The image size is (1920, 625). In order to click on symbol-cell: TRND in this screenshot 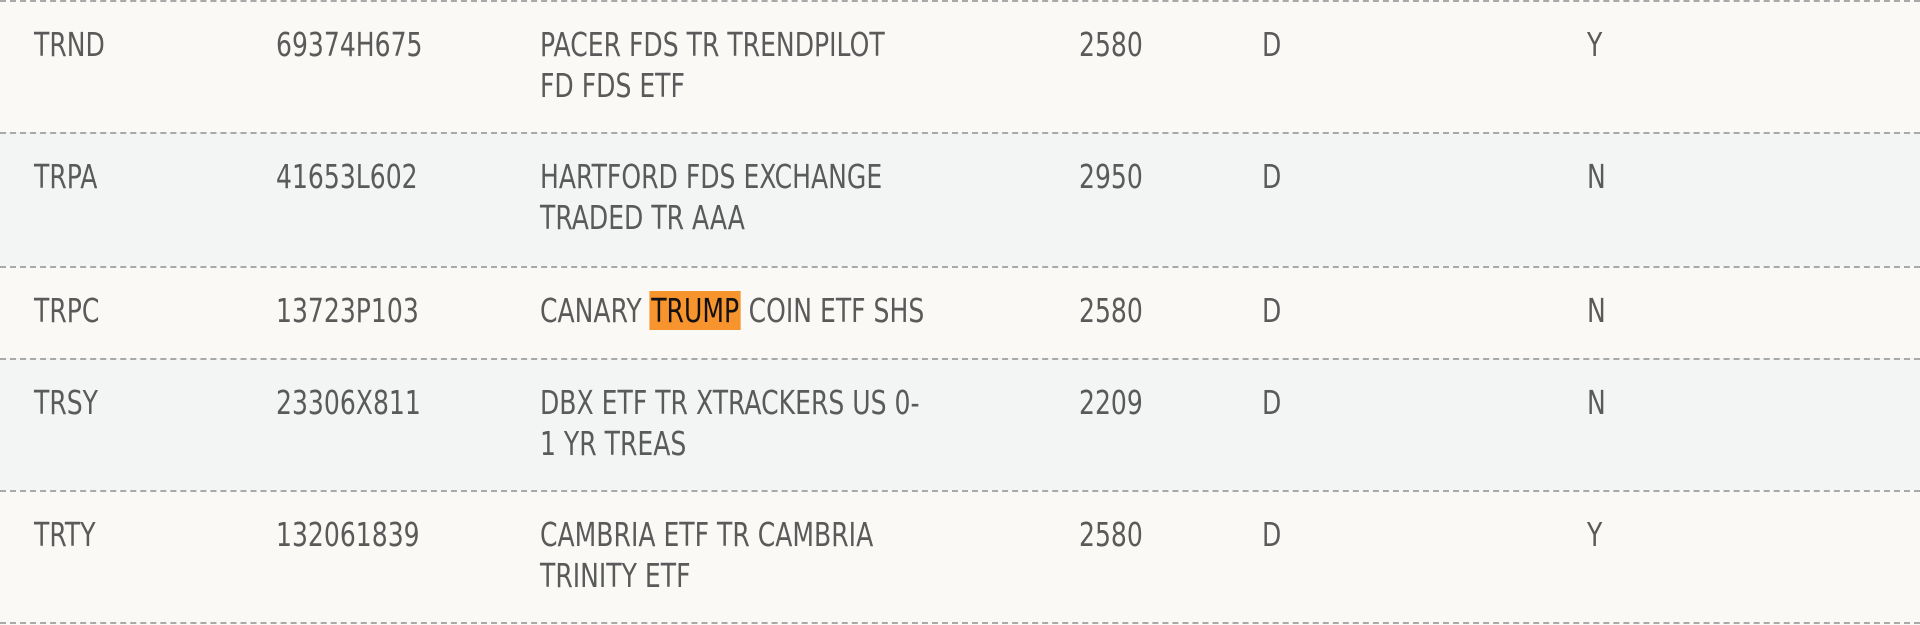, I will do `click(80, 44)`.